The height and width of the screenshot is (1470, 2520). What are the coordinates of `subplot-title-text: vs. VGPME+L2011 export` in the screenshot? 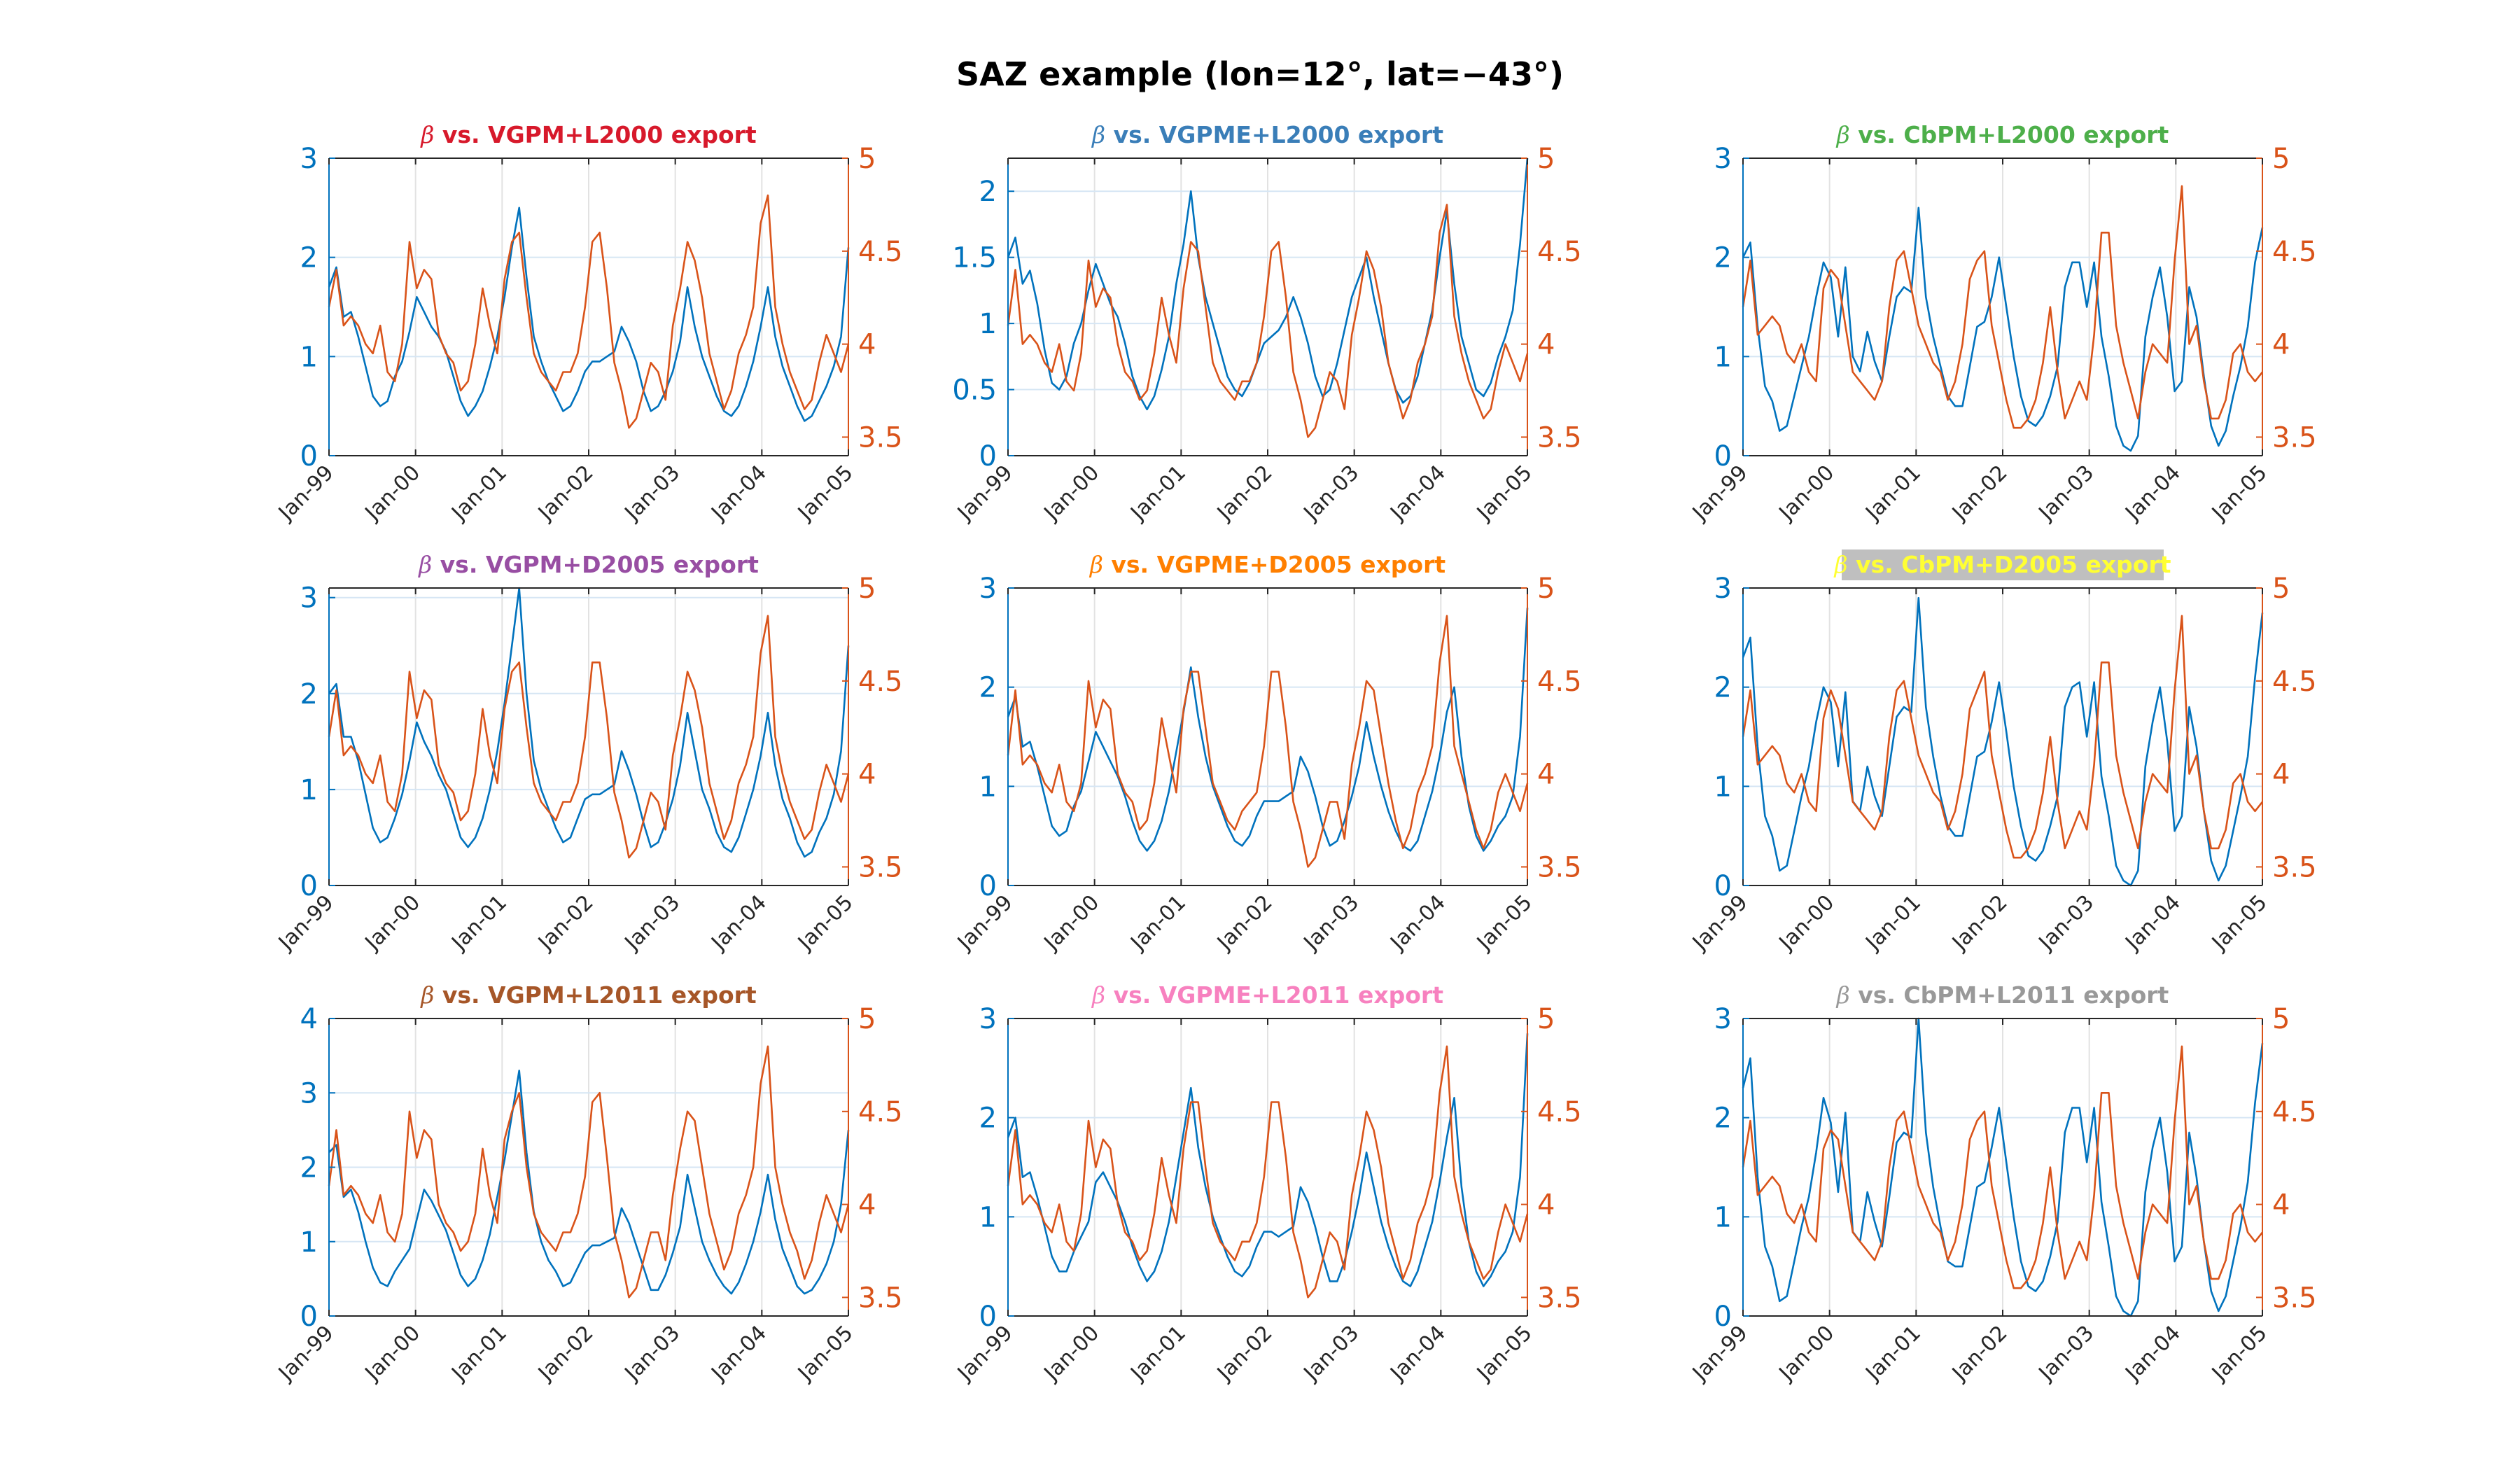 It's located at (1274, 995).